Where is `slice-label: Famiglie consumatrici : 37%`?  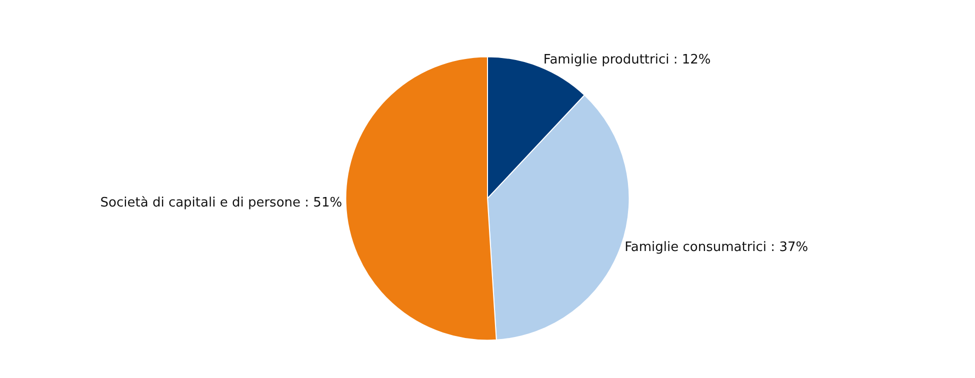 slice-label: Famiglie consumatrici : 37% is located at coordinates (716, 247).